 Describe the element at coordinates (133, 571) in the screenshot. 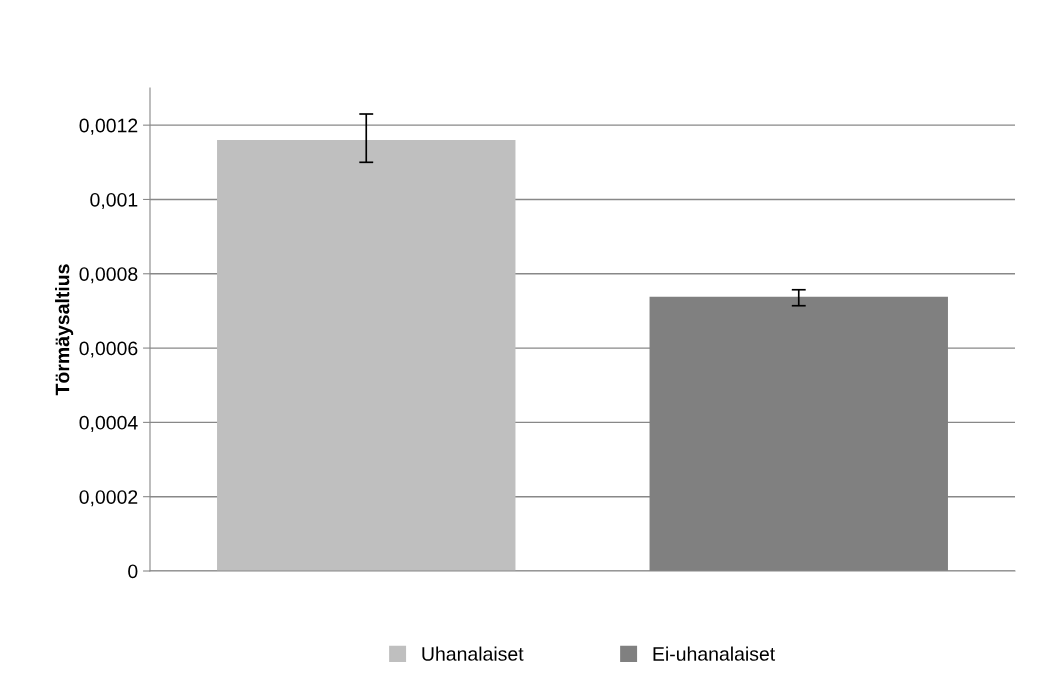

I see `y-tick-label: 0` at that location.